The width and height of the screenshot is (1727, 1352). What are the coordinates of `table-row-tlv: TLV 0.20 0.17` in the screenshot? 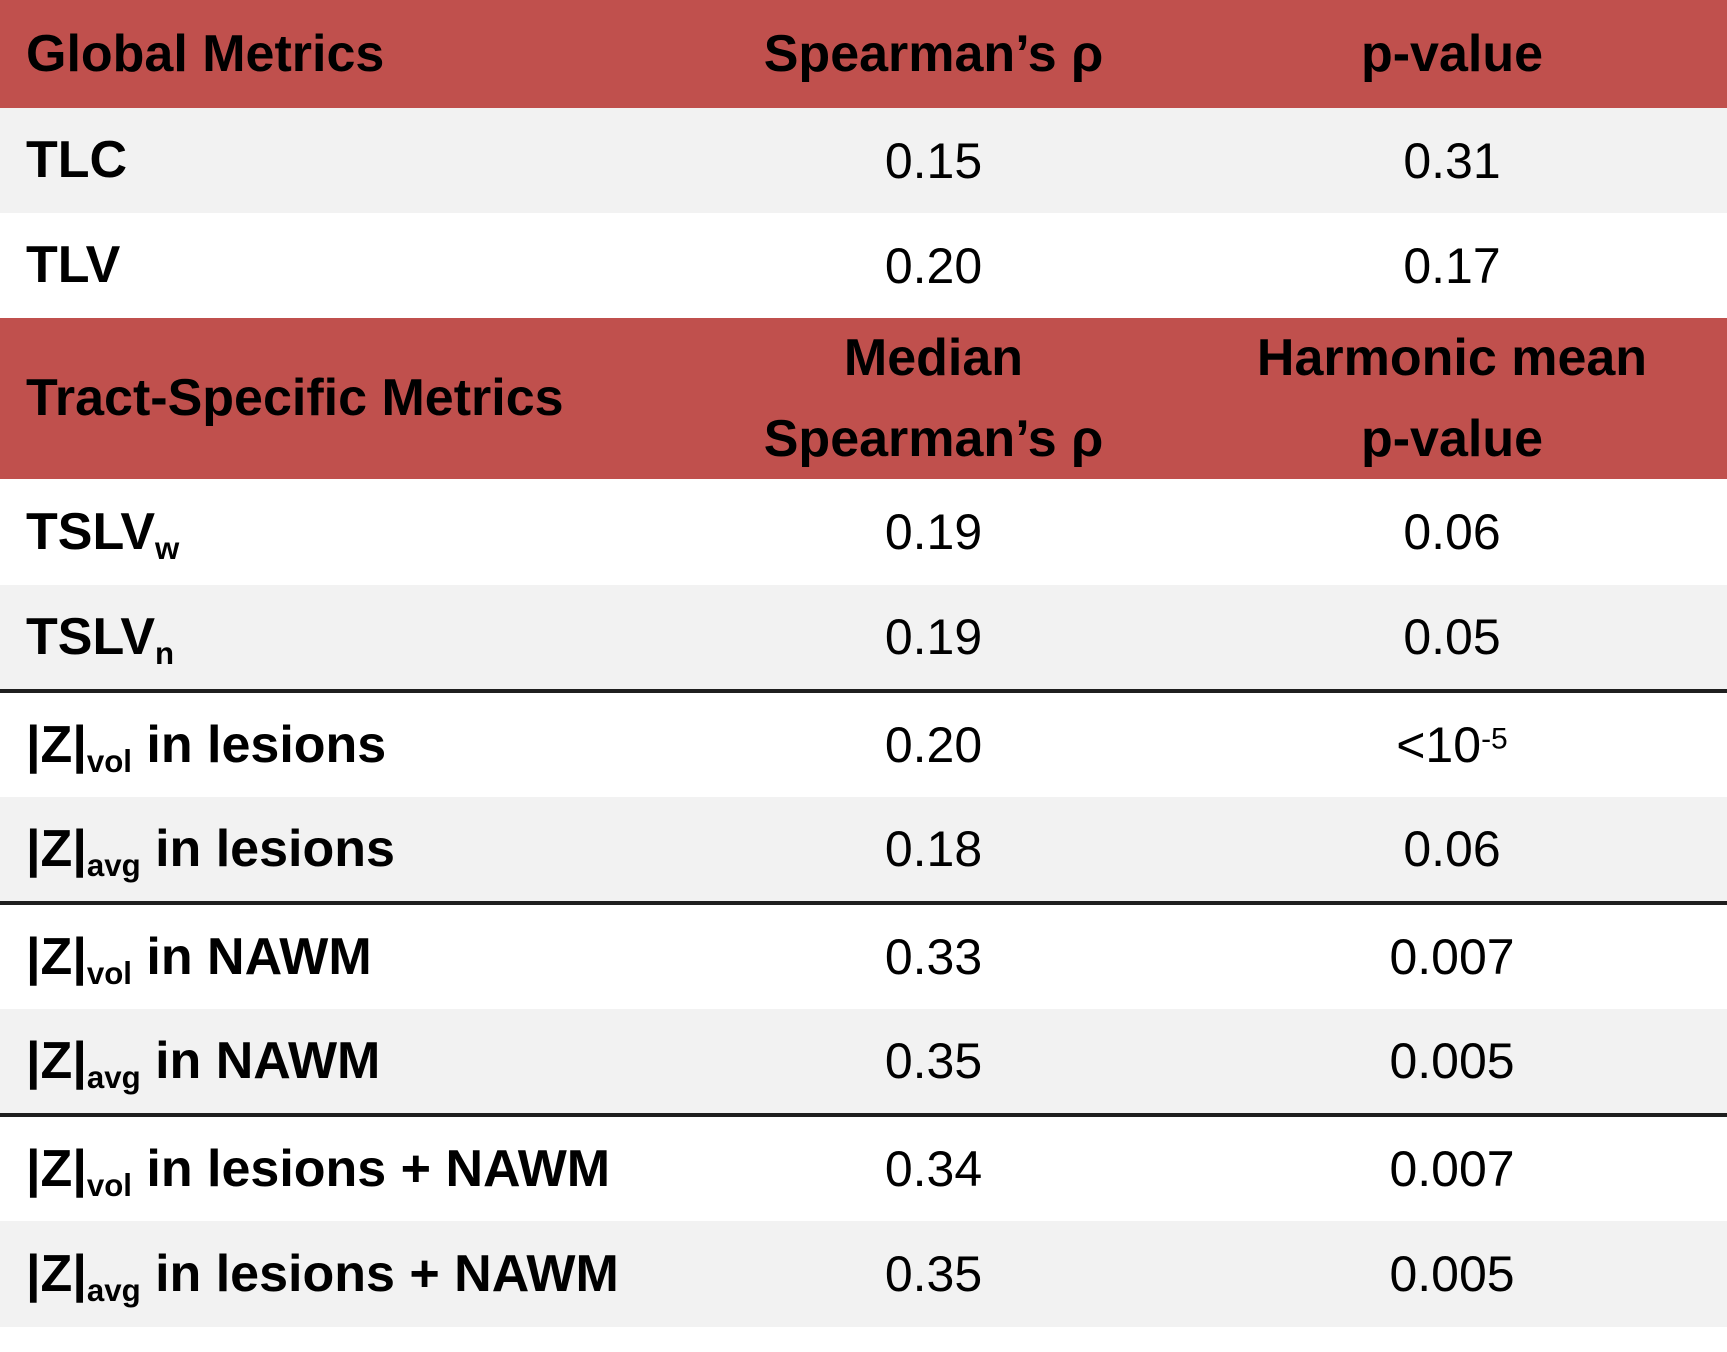 It's located at (863, 265).